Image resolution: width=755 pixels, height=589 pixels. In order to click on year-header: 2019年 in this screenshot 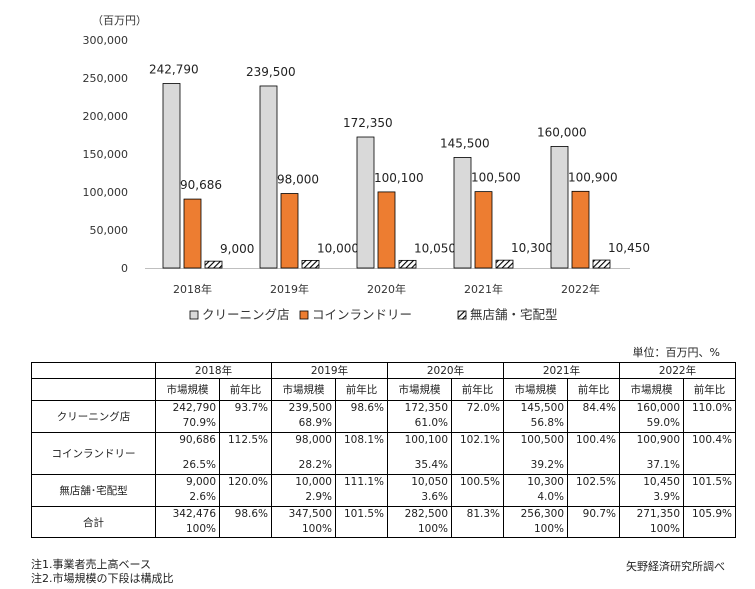, I will do `click(329, 370)`.